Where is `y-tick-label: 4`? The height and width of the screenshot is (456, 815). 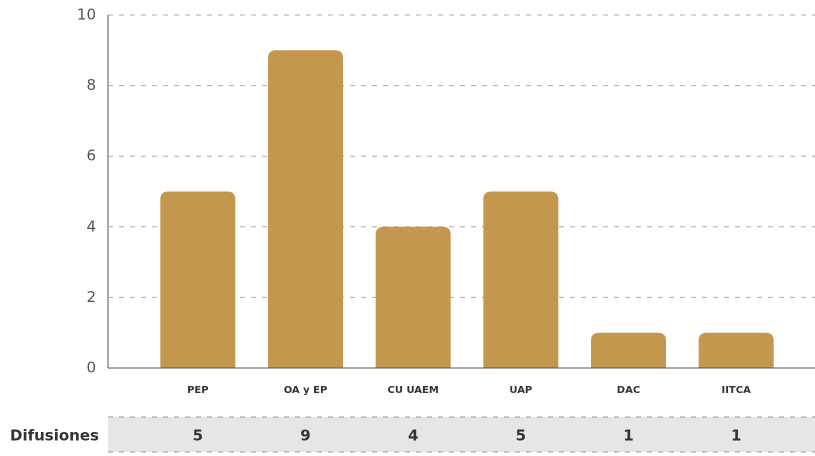 y-tick-label: 4 is located at coordinates (91, 226).